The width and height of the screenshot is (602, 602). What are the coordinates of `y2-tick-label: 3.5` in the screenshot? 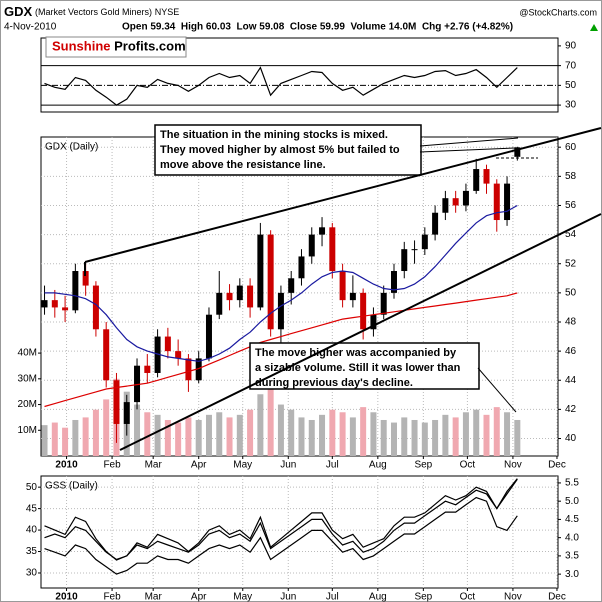 It's located at (572, 556).